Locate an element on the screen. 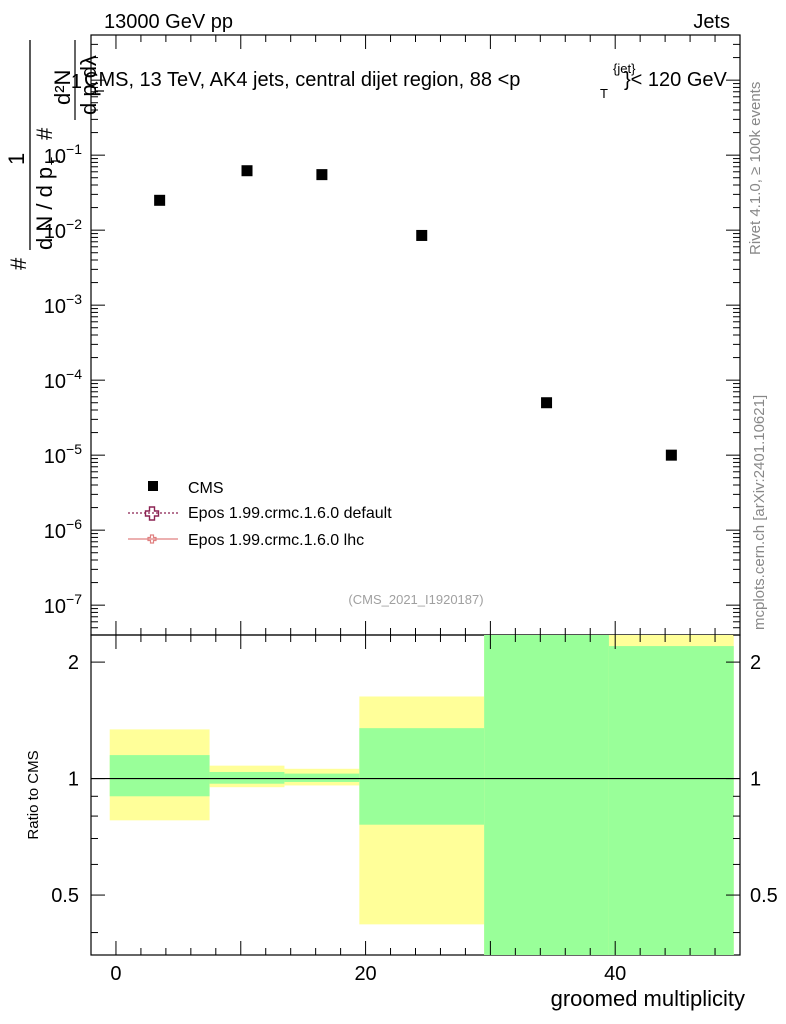 The image size is (786, 1024). mcplots-label: mcplots.cern.ch [arXiv:2401.10621] is located at coordinates (759, 512).